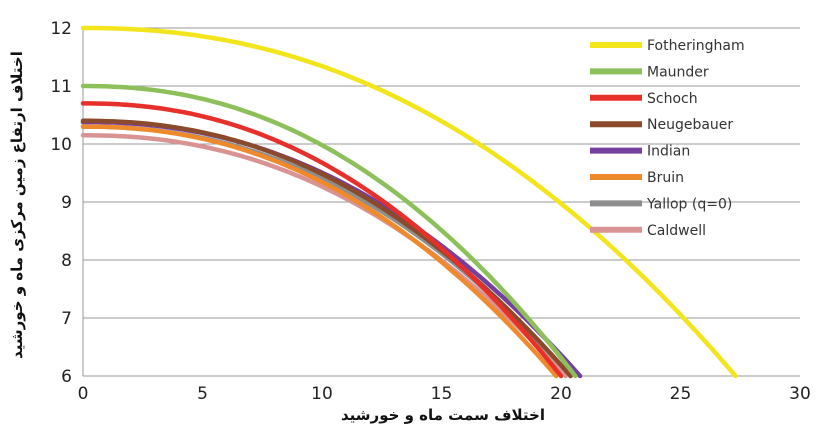 The width and height of the screenshot is (820, 432). What do you see at coordinates (800, 394) in the screenshot?
I see `x-tick-label: 30` at bounding box center [800, 394].